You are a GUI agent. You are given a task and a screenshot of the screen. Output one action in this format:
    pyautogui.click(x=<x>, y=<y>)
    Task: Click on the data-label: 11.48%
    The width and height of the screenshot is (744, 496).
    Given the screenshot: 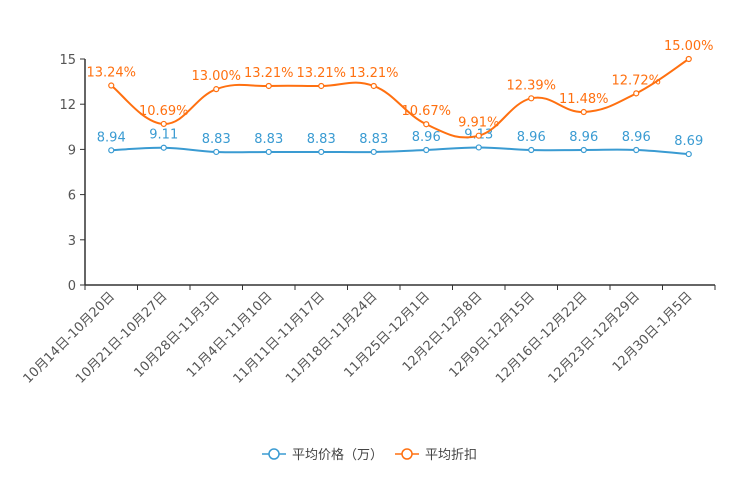 What is the action you would take?
    pyautogui.click(x=584, y=99)
    